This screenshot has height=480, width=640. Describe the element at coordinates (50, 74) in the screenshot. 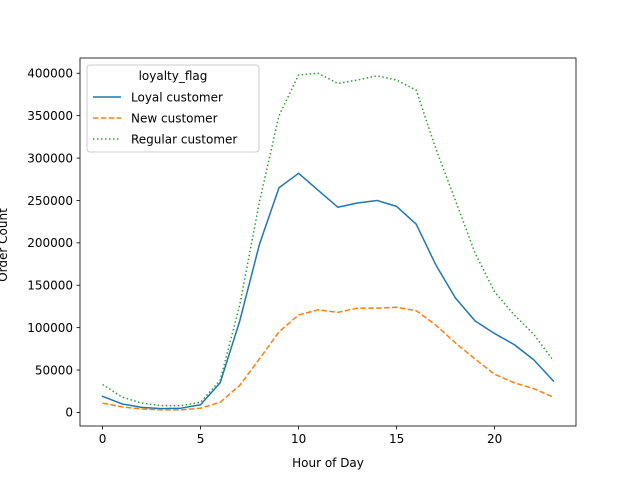

I see `y-tick-label: 400000` at that location.